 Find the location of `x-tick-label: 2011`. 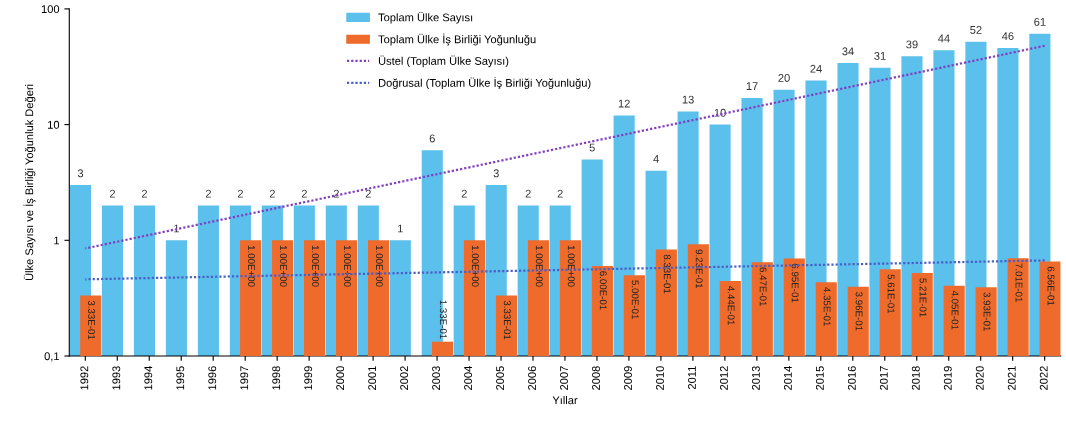

x-tick-label: 2011 is located at coordinates (692, 378).